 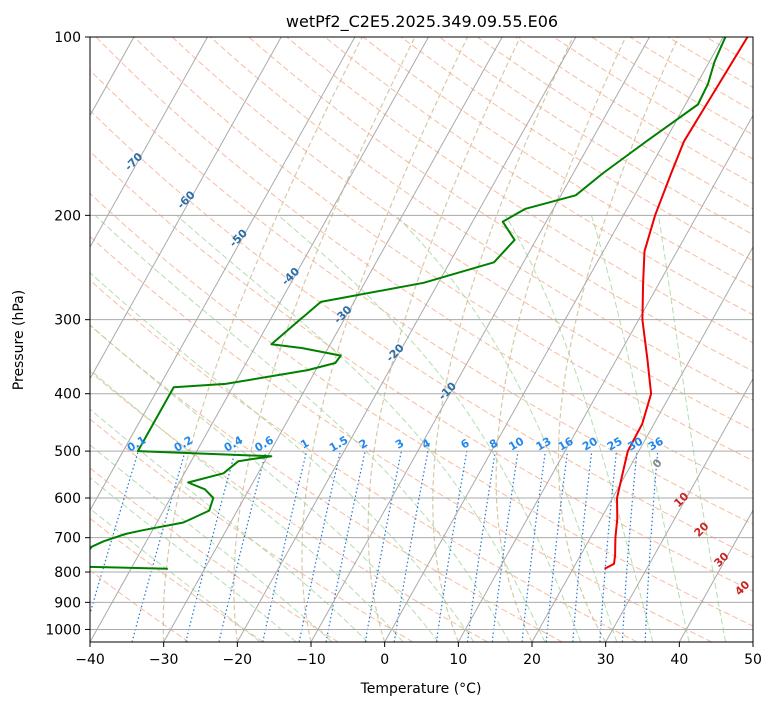 I want to click on x-axis-label: Temperature (°C), so click(x=421, y=689).